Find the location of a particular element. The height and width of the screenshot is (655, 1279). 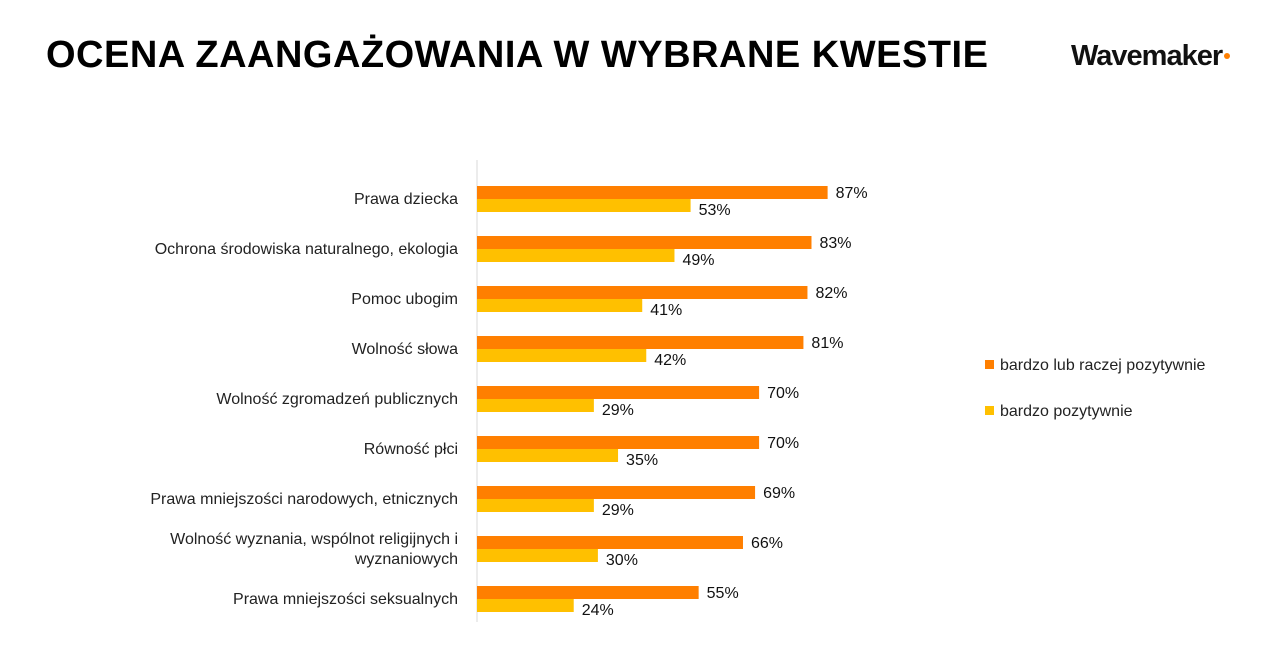

legend-label: bardzo lub raczej pozytywnie is located at coordinates (1103, 365).